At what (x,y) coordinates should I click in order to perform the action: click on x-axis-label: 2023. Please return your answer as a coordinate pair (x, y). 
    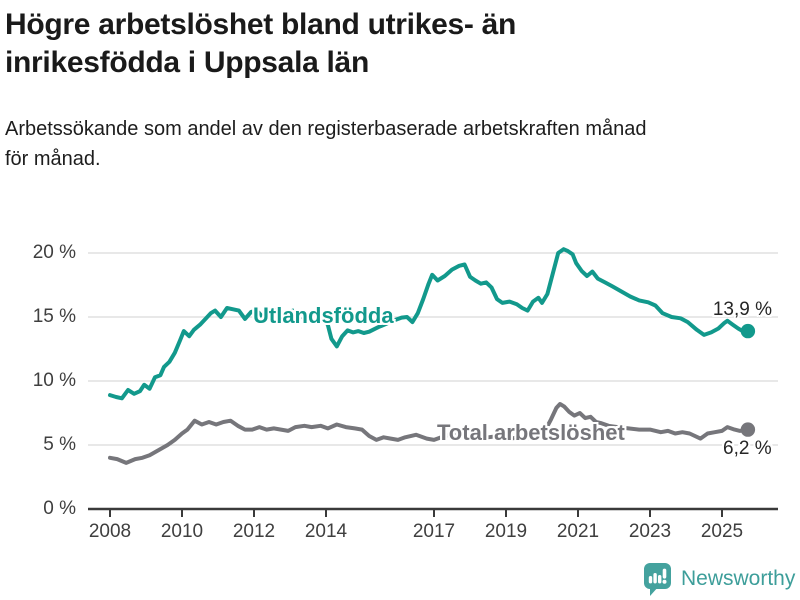
    Looking at the image, I should click on (650, 531).